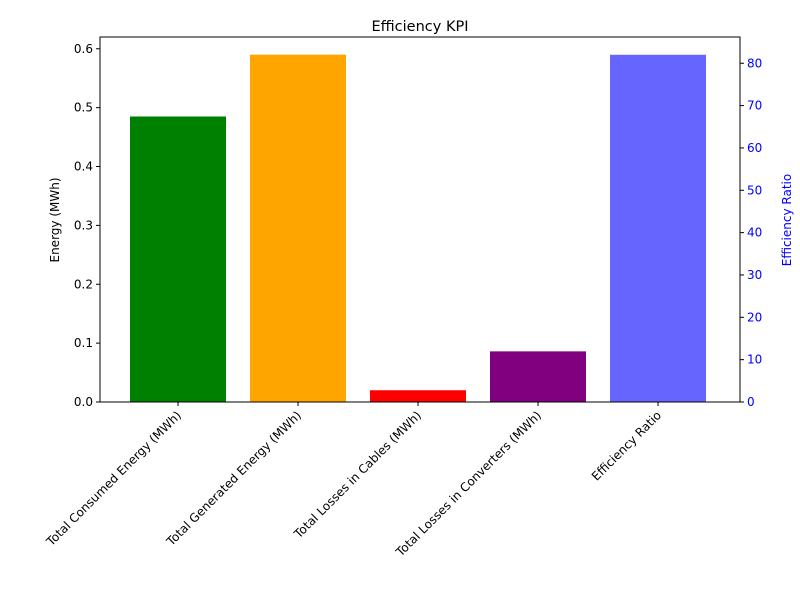 The image size is (800, 600). What do you see at coordinates (754, 233) in the screenshot?
I see `y2-tick-label-4: 40` at bounding box center [754, 233].